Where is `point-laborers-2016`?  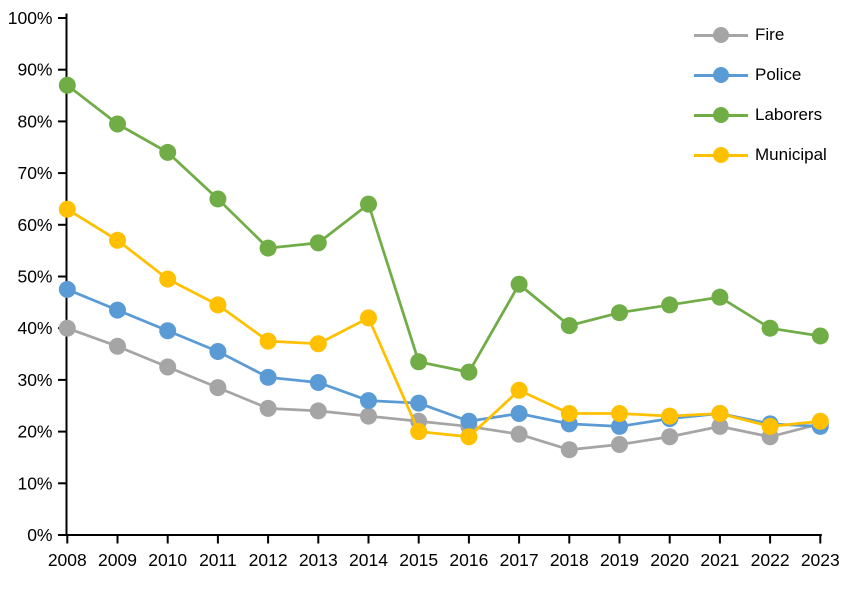 point-laborers-2016 is located at coordinates (469, 372).